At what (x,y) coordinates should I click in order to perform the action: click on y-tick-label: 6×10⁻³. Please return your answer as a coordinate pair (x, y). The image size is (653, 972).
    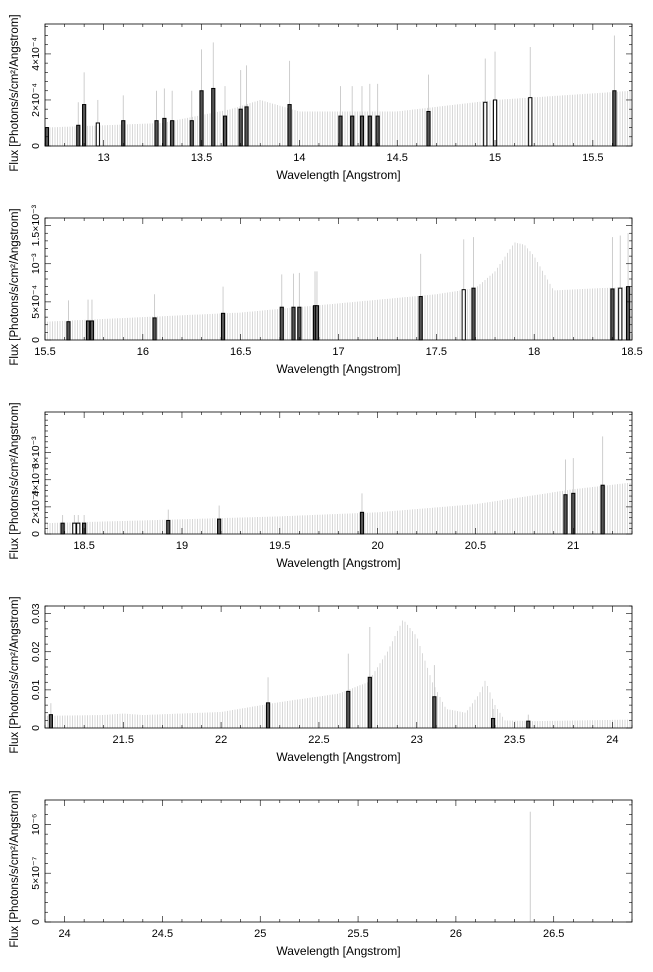
    Looking at the image, I should click on (36, 452).